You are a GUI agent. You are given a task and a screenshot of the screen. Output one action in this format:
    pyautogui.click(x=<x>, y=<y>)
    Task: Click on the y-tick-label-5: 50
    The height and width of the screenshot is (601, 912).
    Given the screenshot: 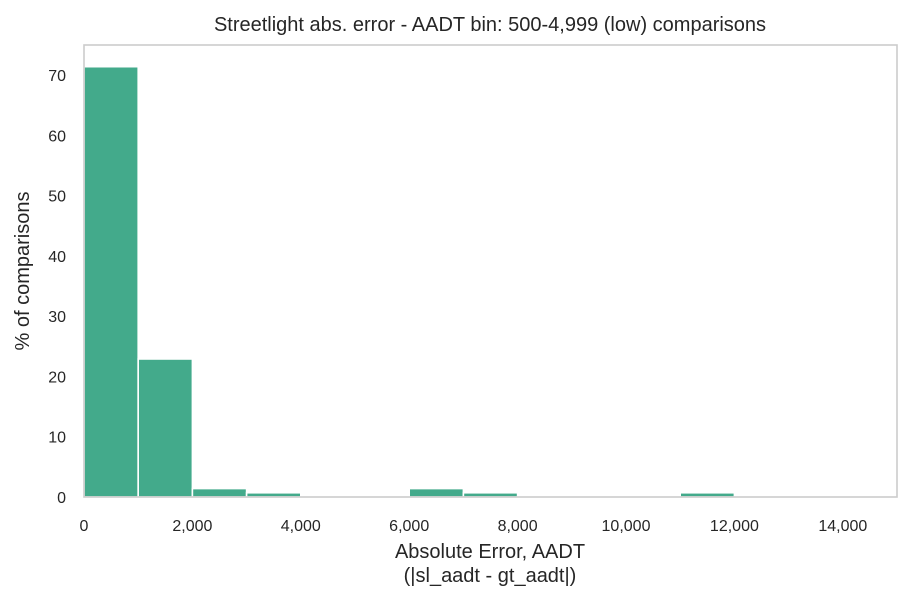 What is the action you would take?
    pyautogui.click(x=57, y=197)
    